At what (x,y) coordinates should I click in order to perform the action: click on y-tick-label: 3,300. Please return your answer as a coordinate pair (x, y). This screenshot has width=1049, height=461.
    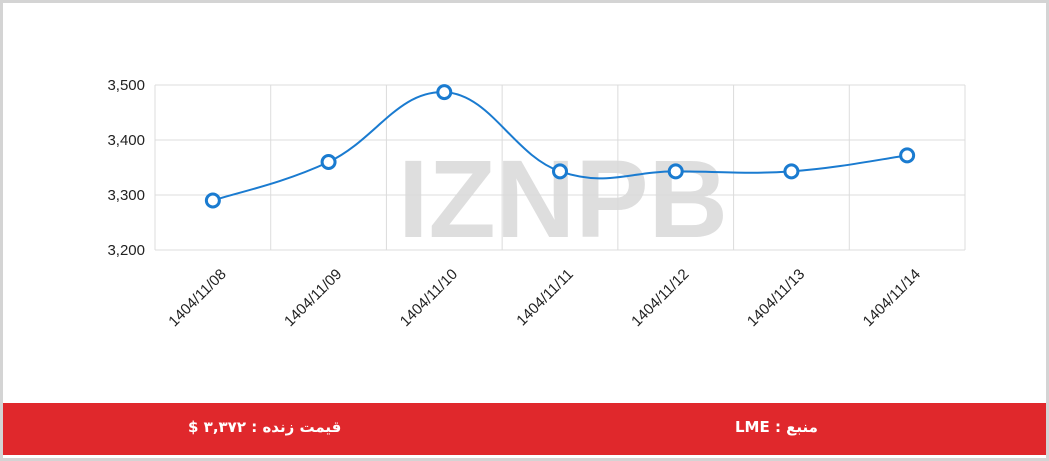
    Looking at the image, I should click on (126, 195).